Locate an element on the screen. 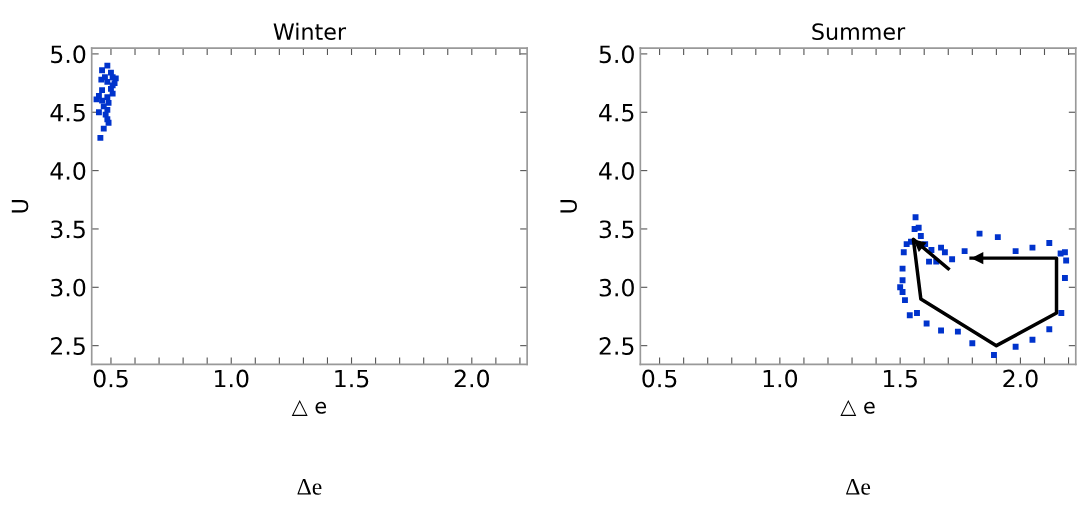 This screenshot has height=506, width=1079. chart-title: Winter is located at coordinates (310, 31).